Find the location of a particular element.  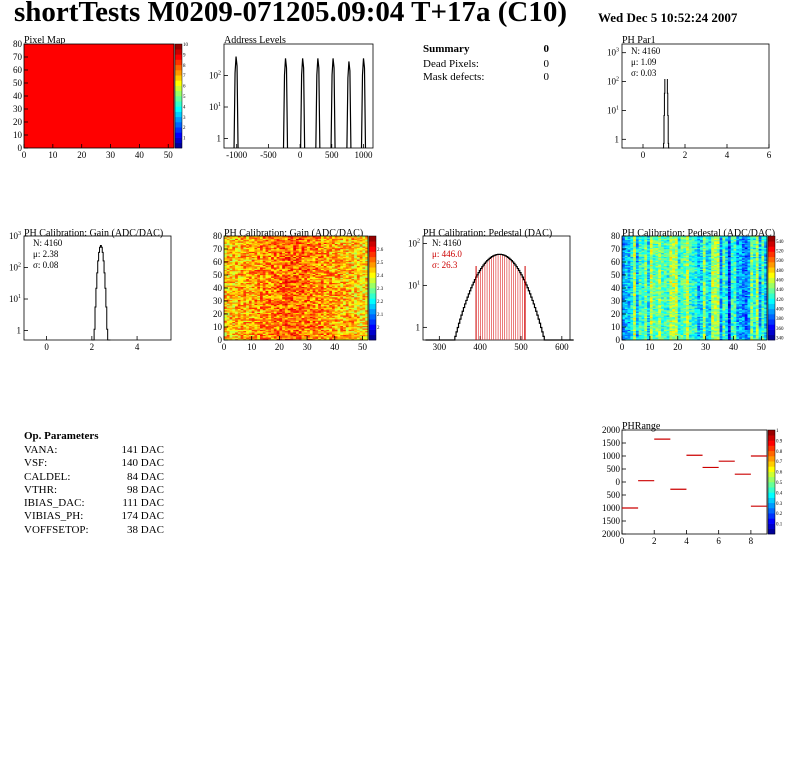

colorbar-cell is located at coordinates (372, 259).